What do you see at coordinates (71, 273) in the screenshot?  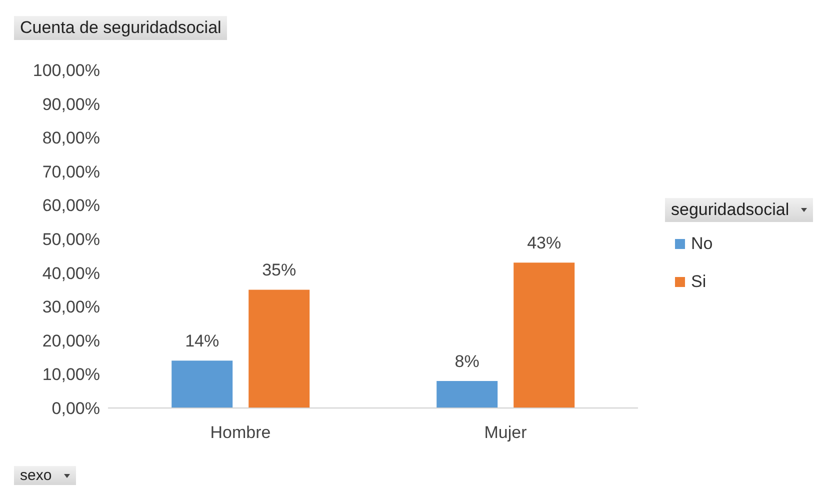 I see `y-tick-label: 40,00%` at bounding box center [71, 273].